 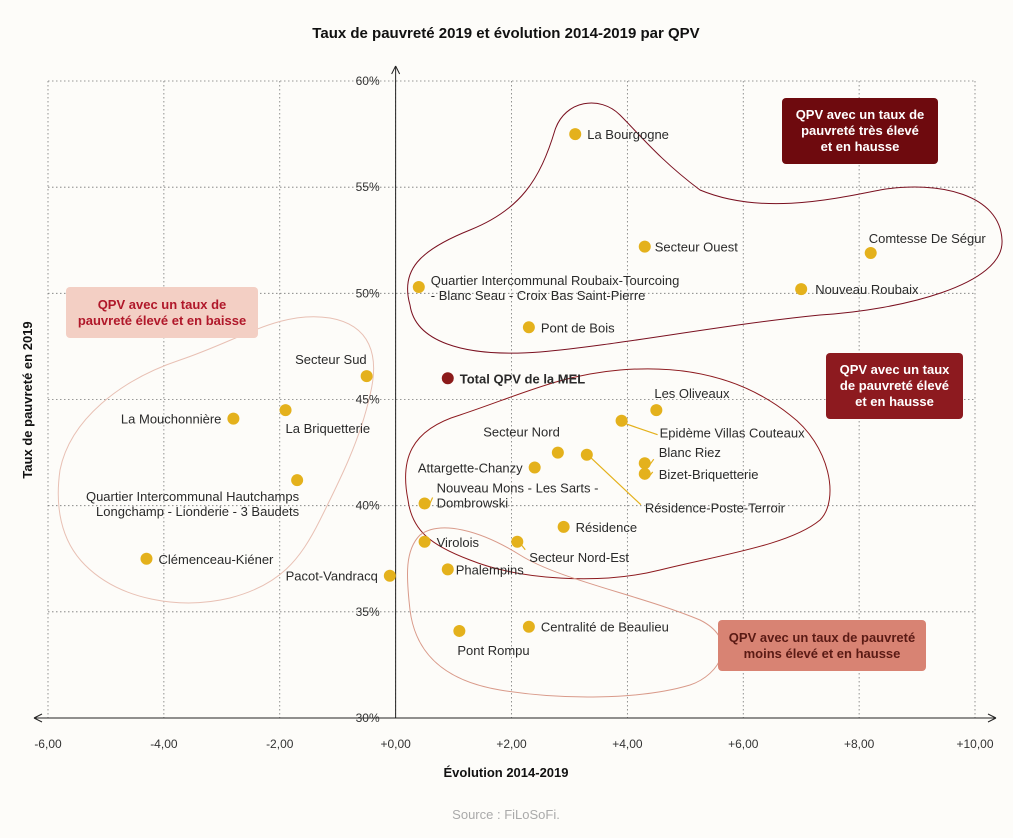 I want to click on point-label: Résidence, so click(x=606, y=527).